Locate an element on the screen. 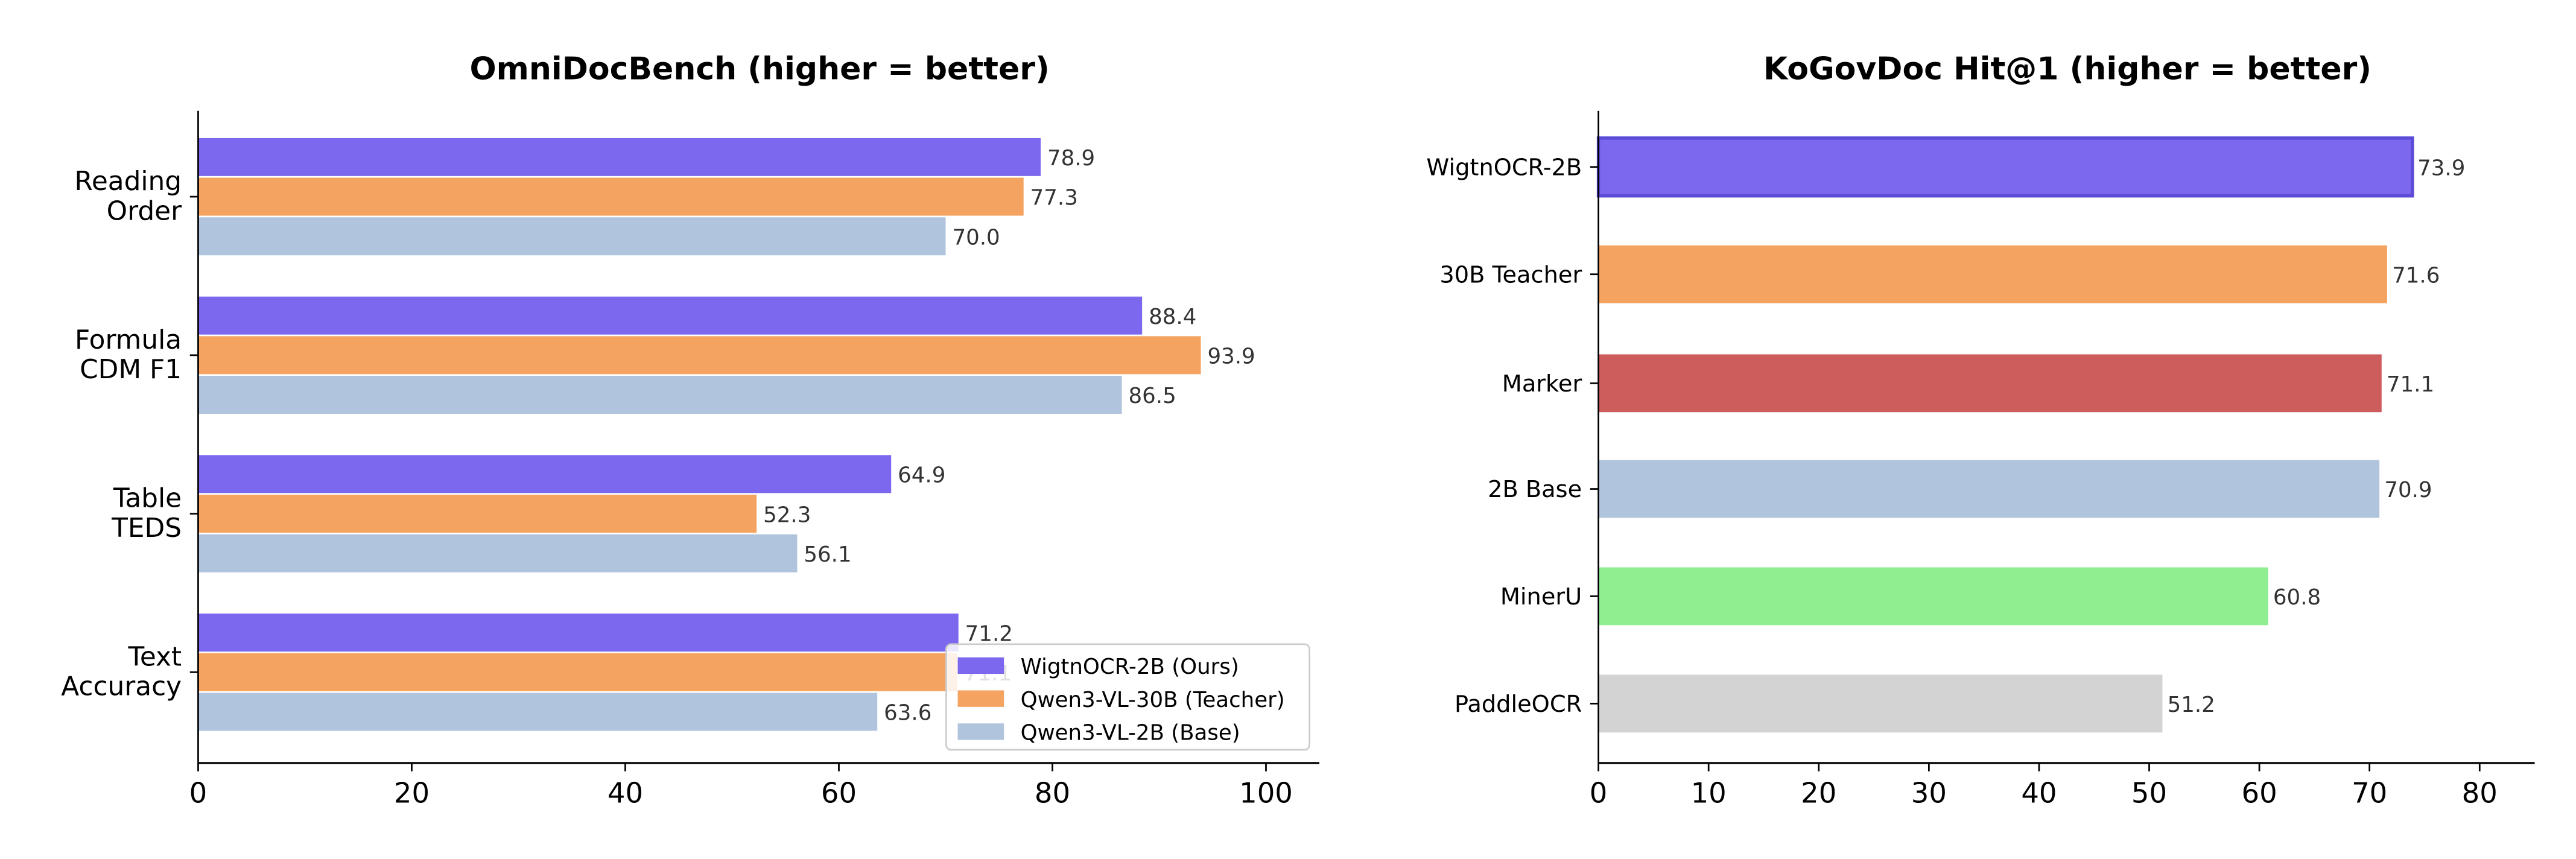  bar-30b-teacher is located at coordinates (1993, 274).